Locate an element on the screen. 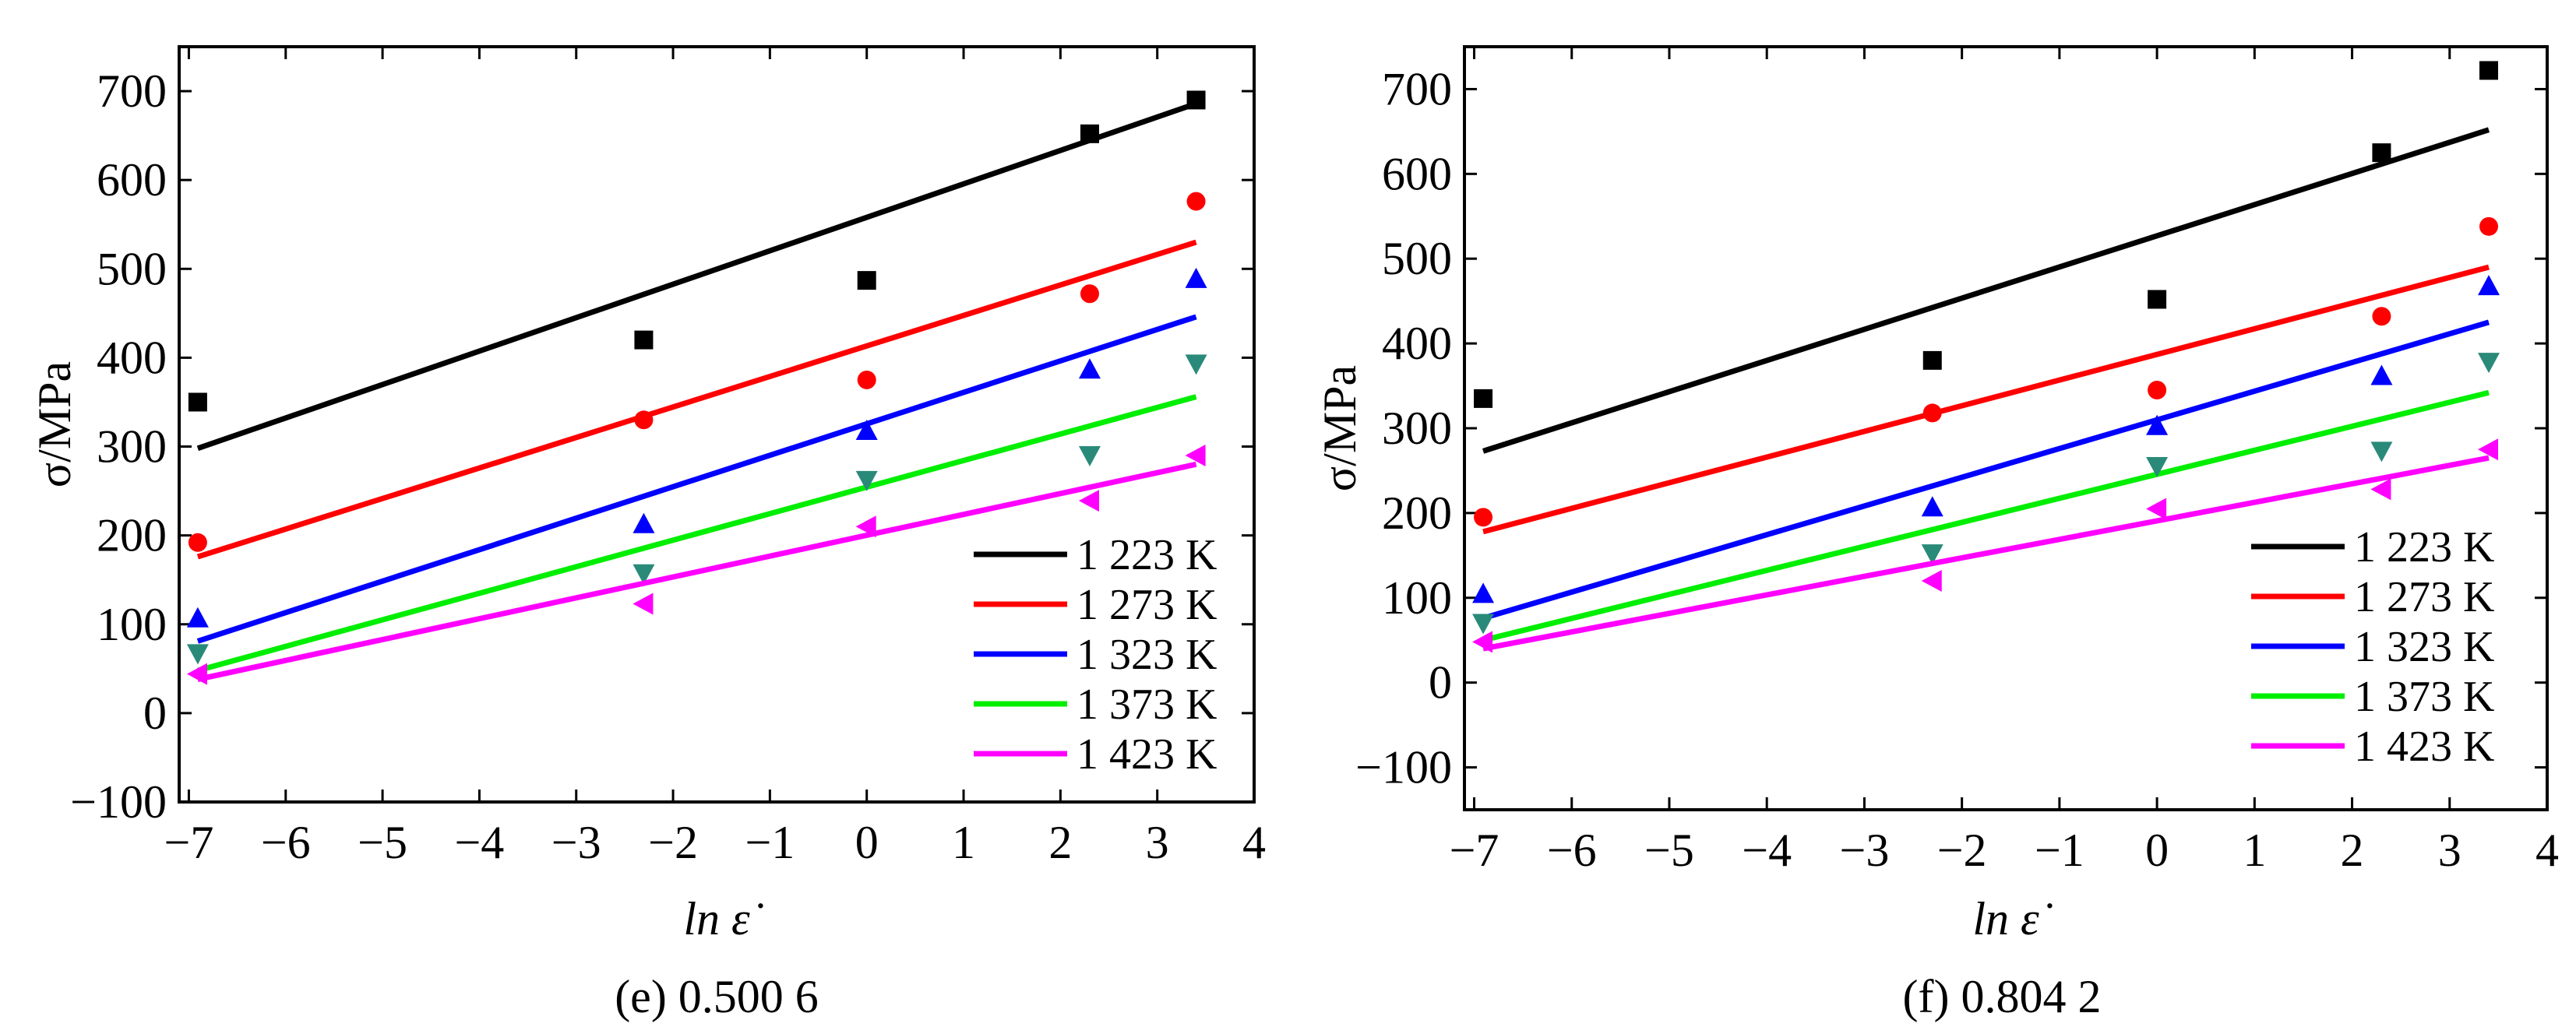  y-tick-label: 0 is located at coordinates (155, 713).